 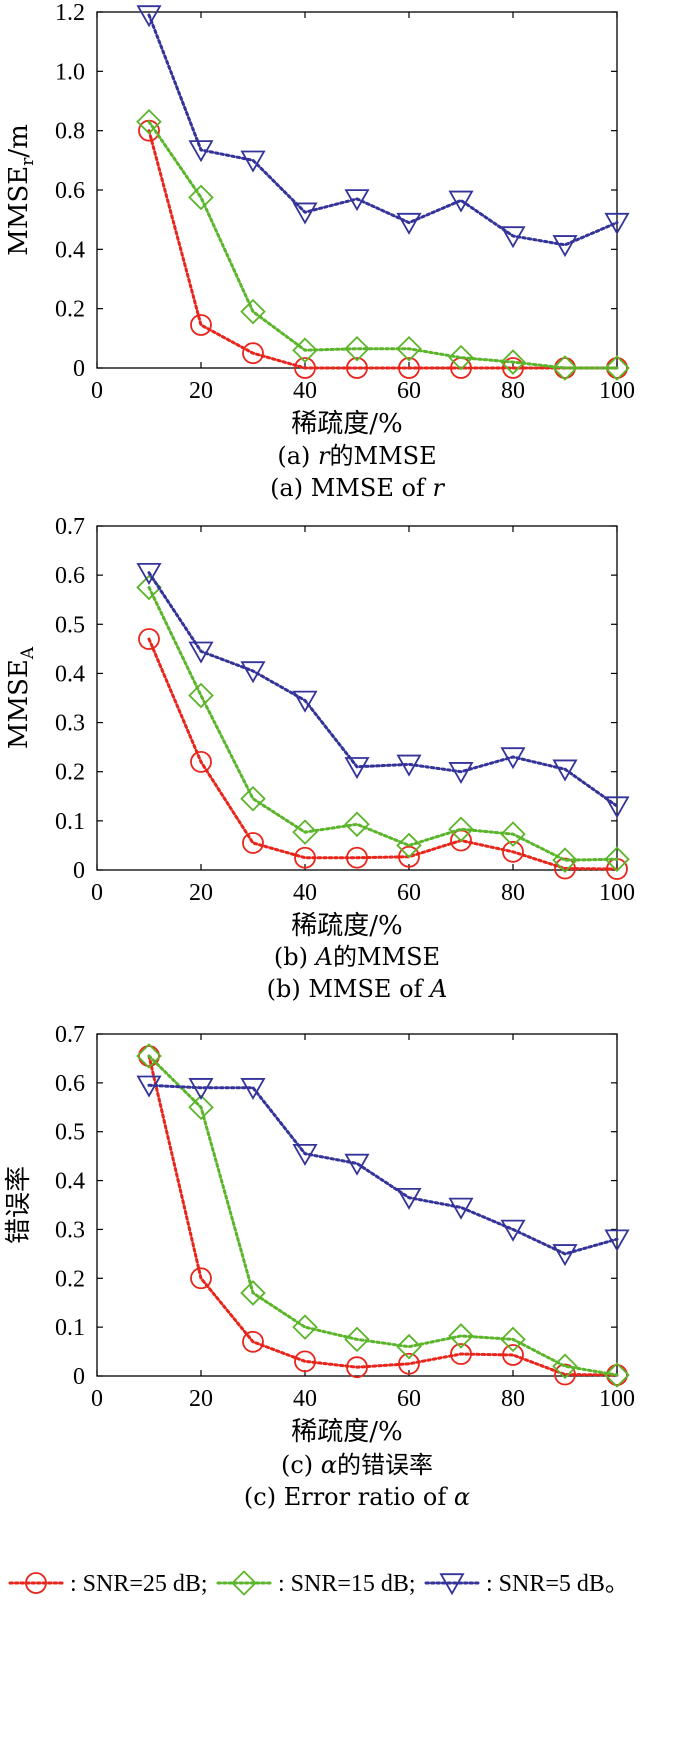 What do you see at coordinates (70, 72) in the screenshot?
I see `y-tick-label: 1.0` at bounding box center [70, 72].